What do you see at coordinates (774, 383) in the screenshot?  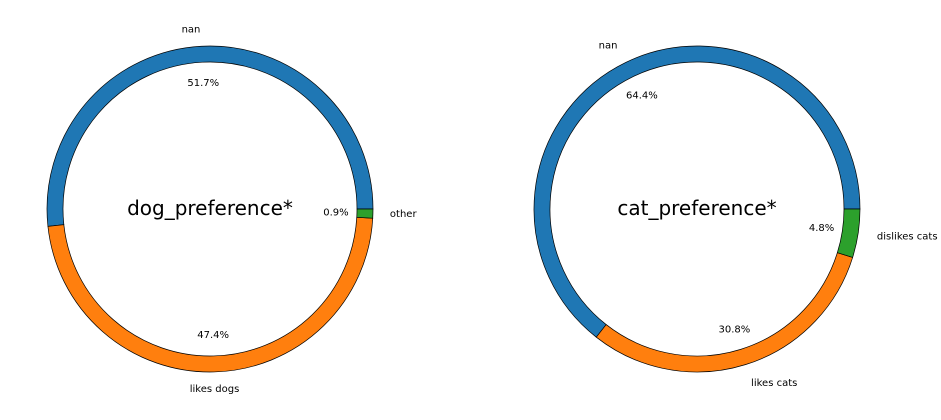 I see `cat-slice-label-likes-cats: likes cats` at bounding box center [774, 383].